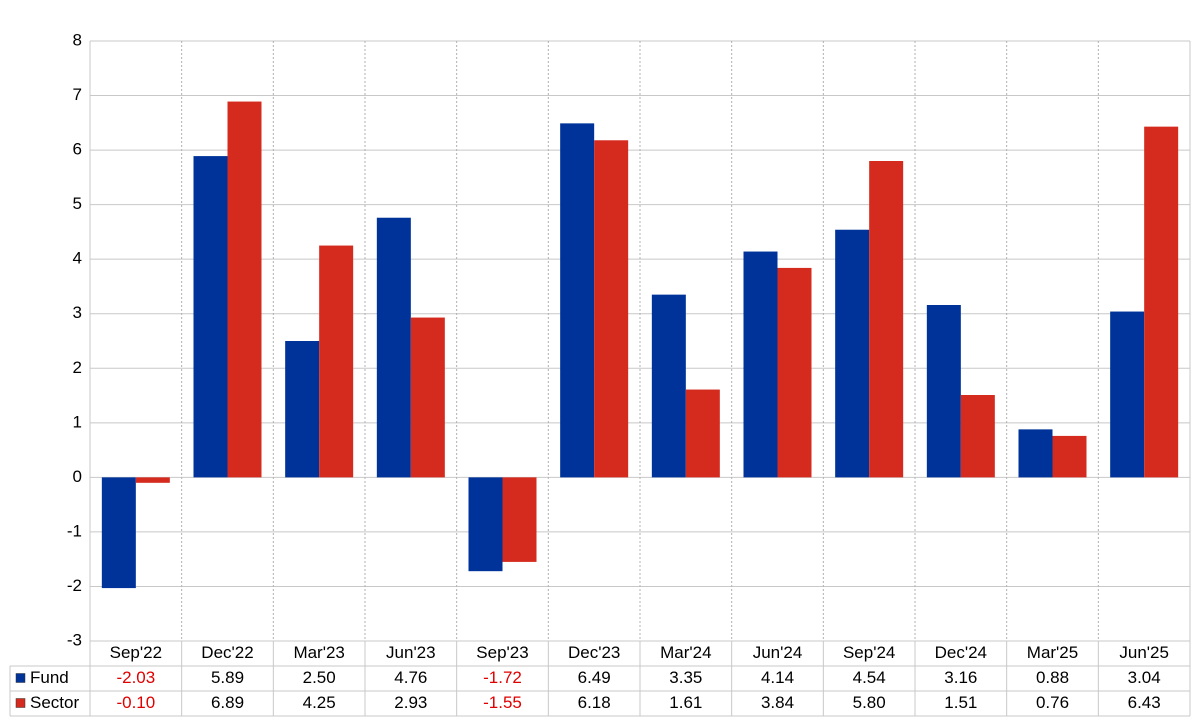  Describe the element at coordinates (49, 677) in the screenshot. I see `legend-label: Fund` at that location.